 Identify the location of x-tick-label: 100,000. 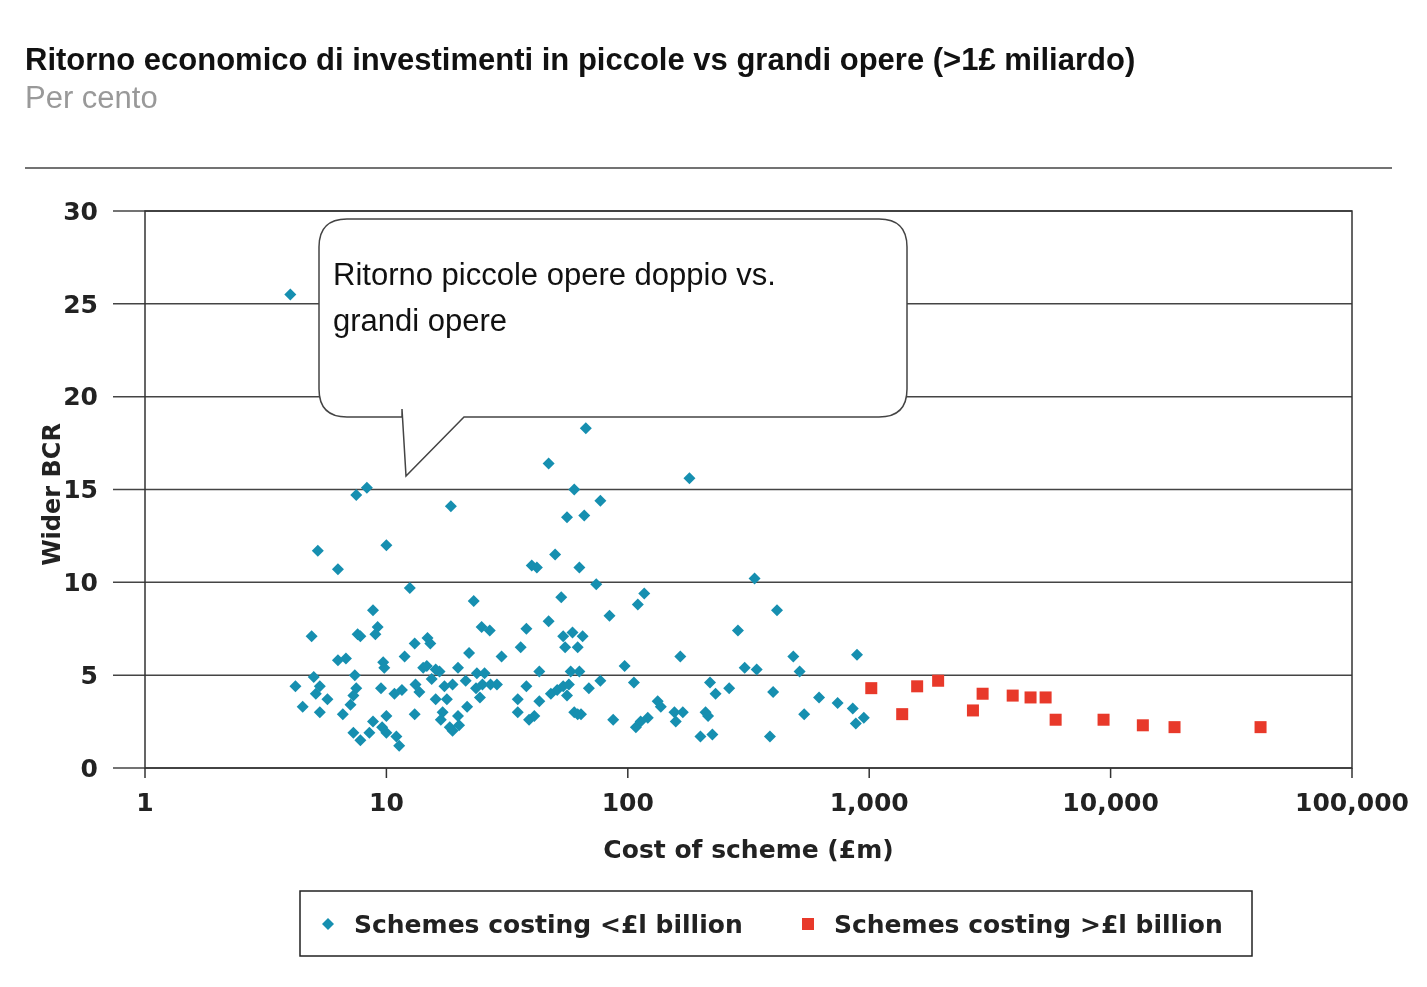
(1352, 802).